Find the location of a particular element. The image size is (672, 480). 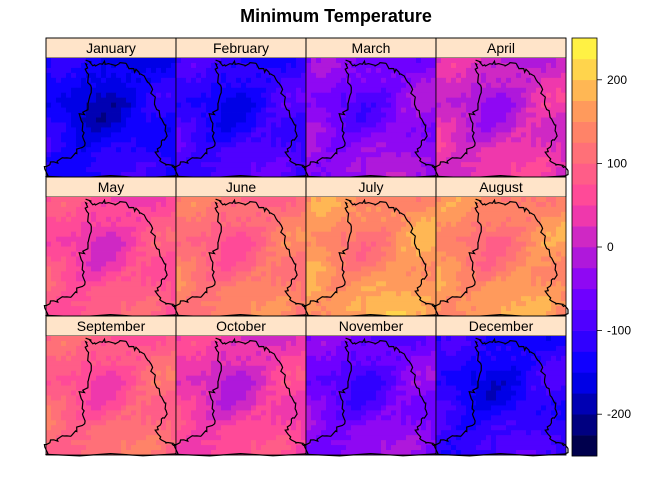

panel-july: July is located at coordinates (371, 247).